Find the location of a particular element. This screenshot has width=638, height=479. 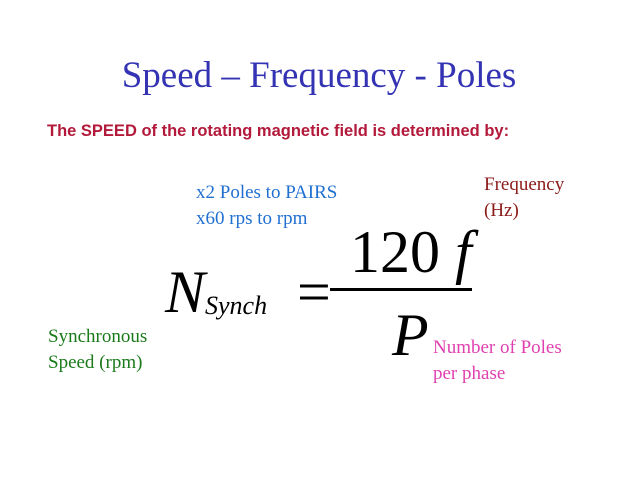

frequency-label: Frequency is located at coordinates (524, 184).